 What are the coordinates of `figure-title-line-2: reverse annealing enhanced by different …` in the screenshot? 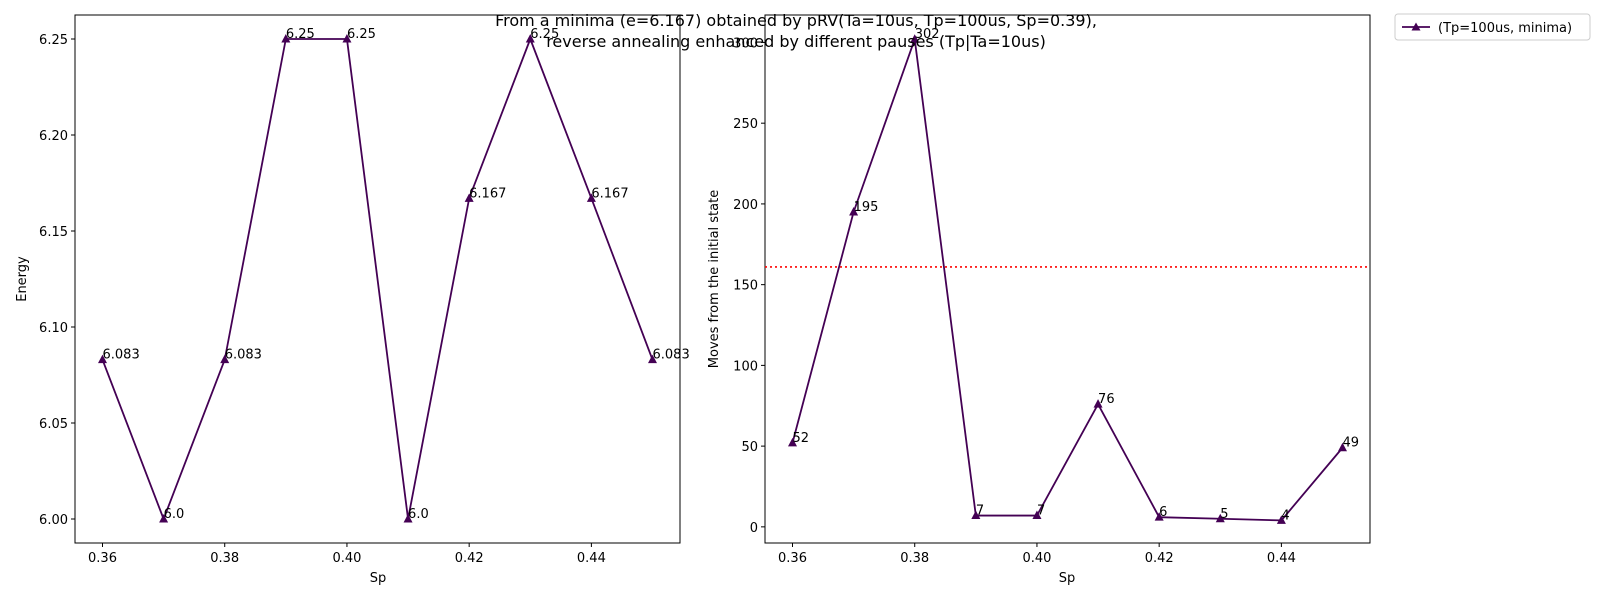 It's located at (796, 41).